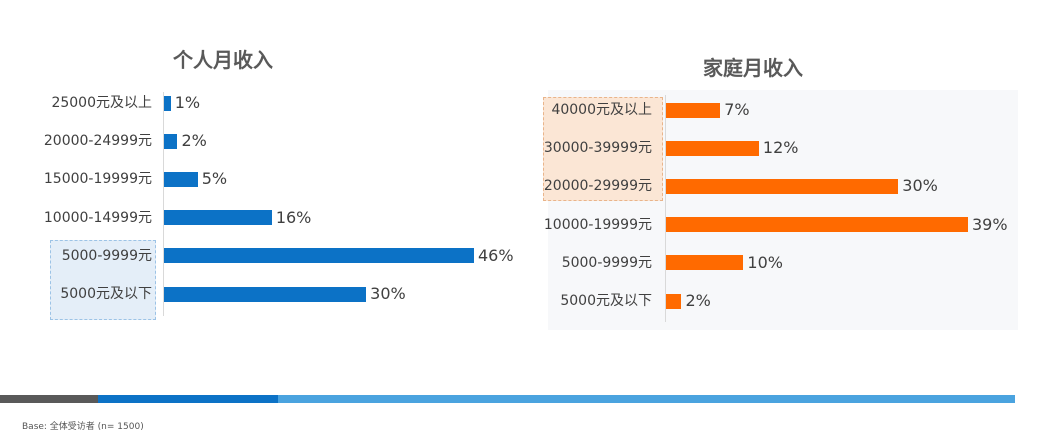  What do you see at coordinates (765, 262) in the screenshot?
I see `family-value-label: 10%` at bounding box center [765, 262].